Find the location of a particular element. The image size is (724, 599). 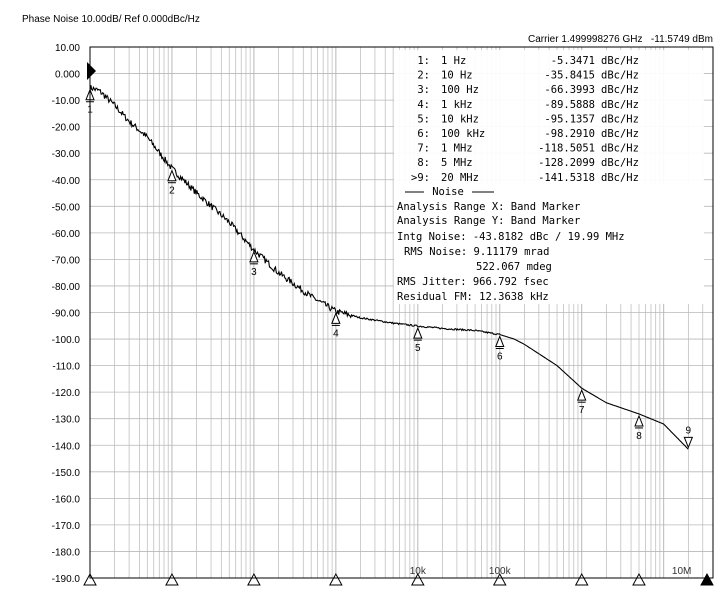

marker-value: -95.1357 is located at coordinates (569, 119).